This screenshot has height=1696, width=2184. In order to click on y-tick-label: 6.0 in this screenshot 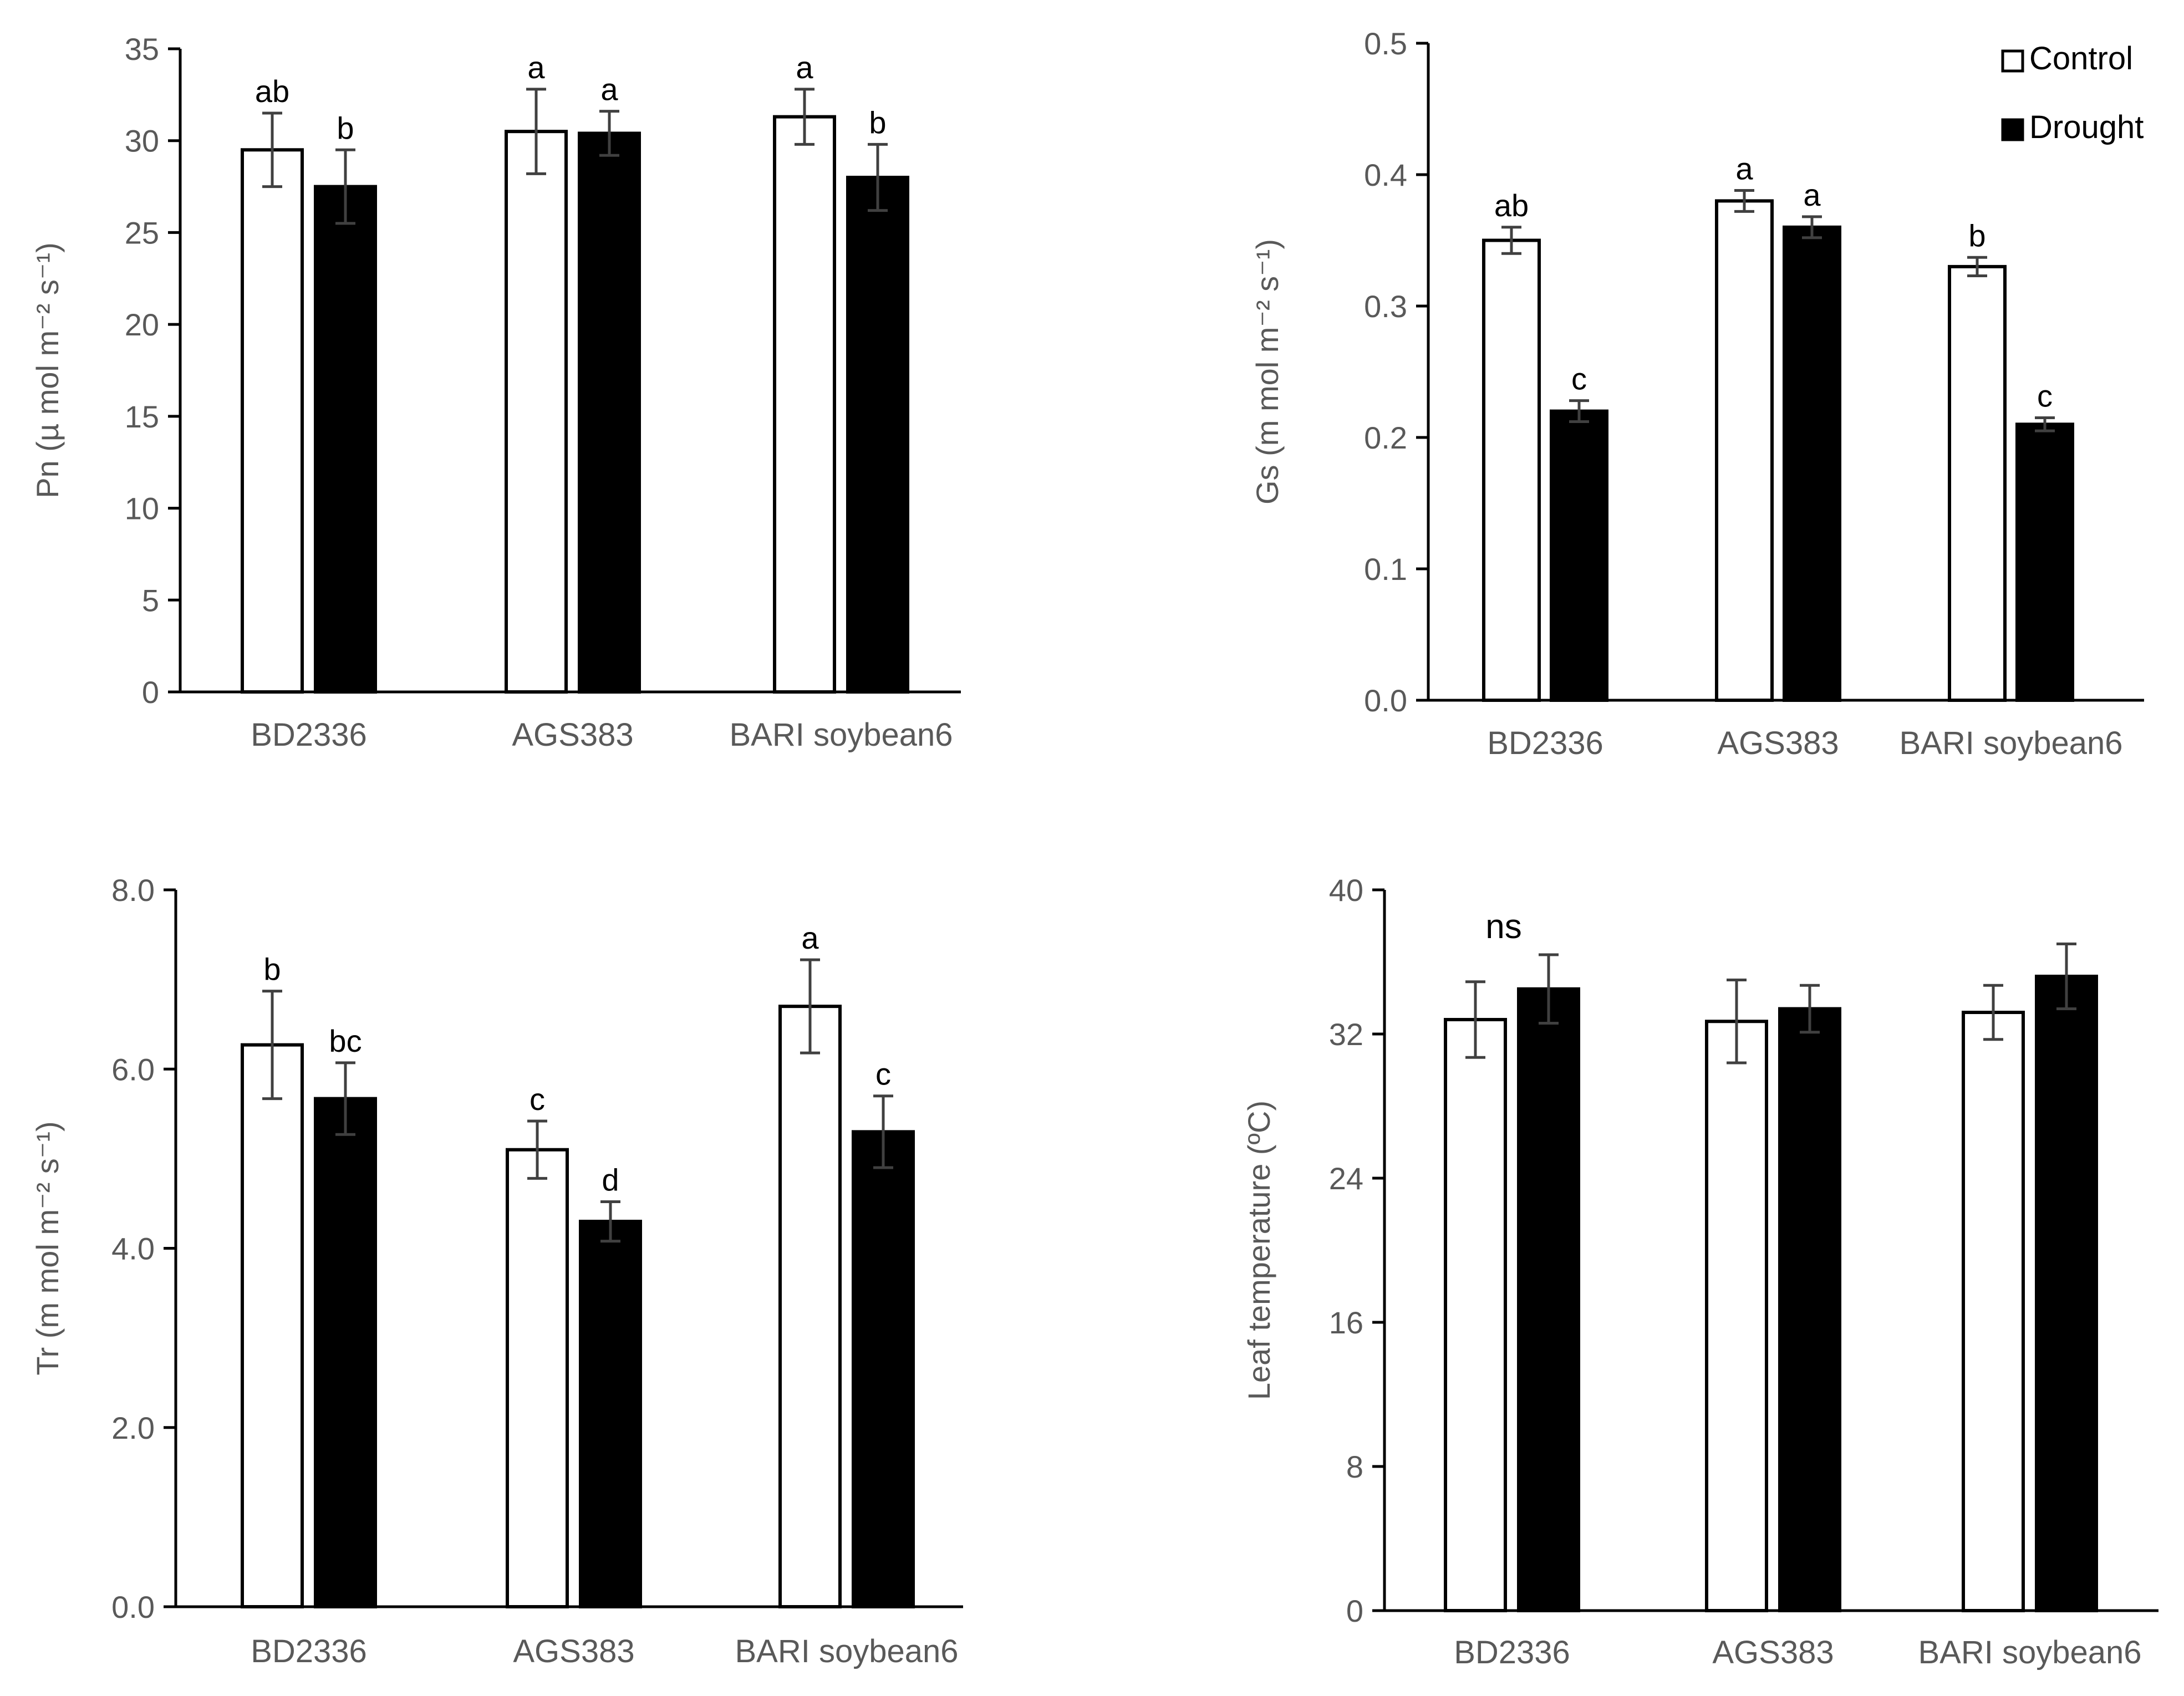, I will do `click(133, 1069)`.